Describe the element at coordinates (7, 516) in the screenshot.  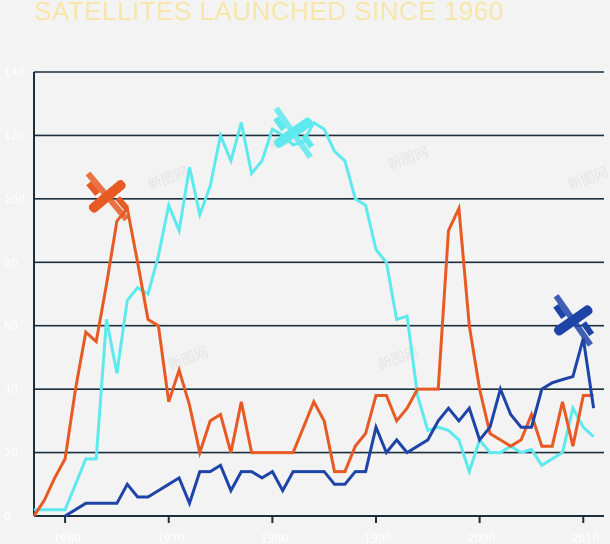
I see `y-tick-label: 0` at that location.